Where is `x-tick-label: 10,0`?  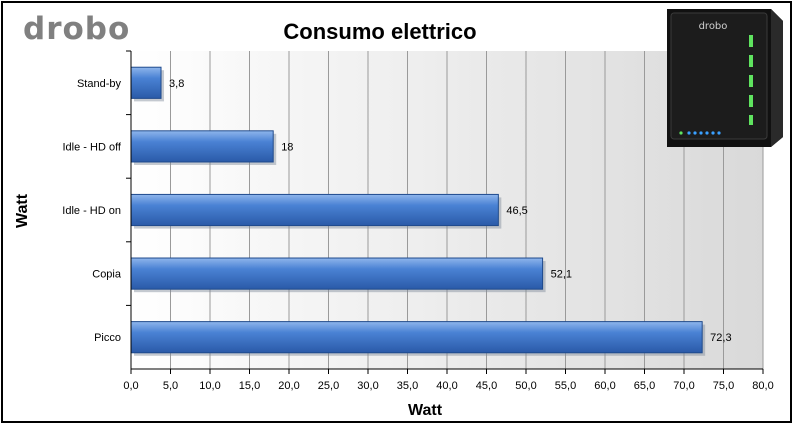 x-tick-label: 10,0 is located at coordinates (209, 386).